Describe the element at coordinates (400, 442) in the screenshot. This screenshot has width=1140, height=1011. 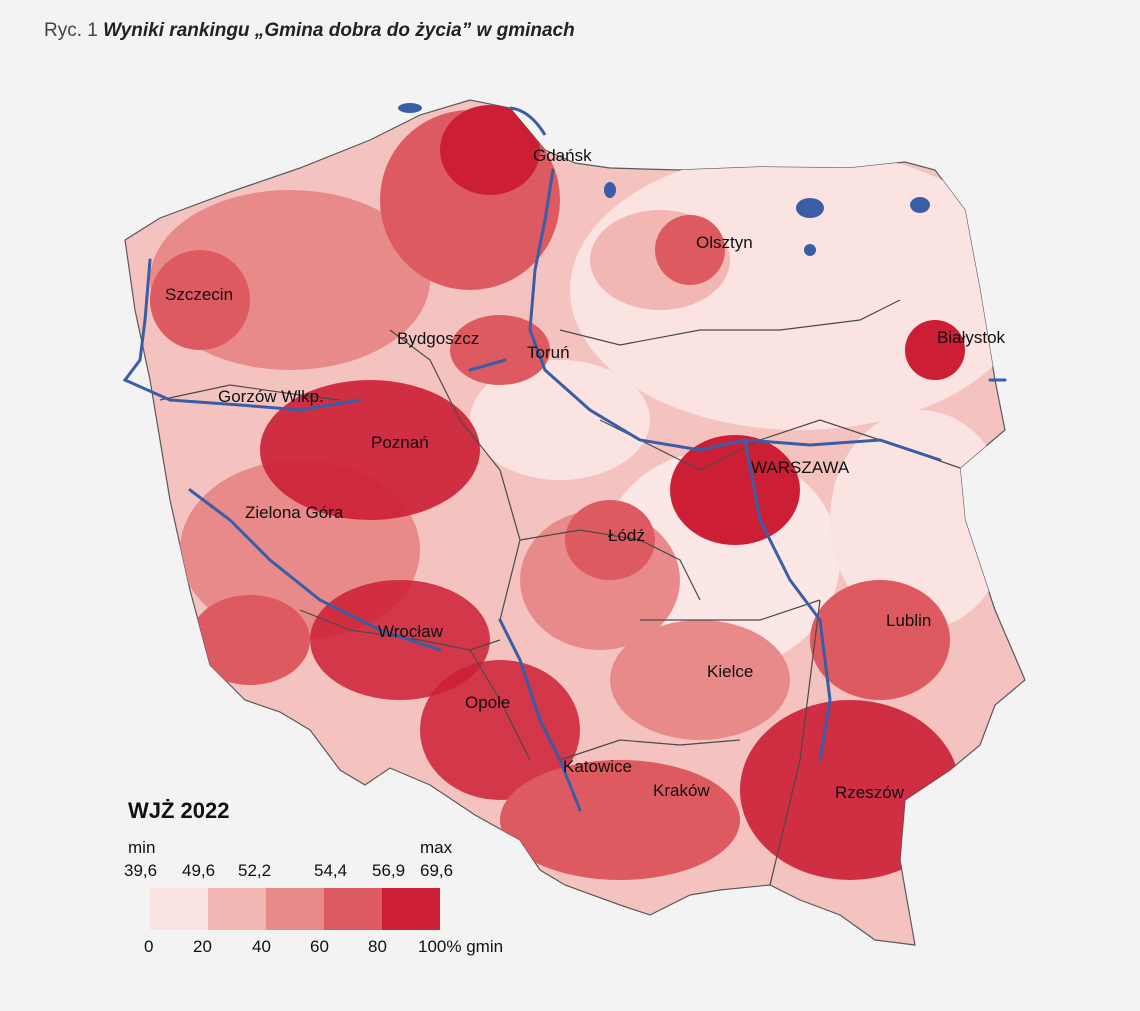
I see `city-label-poznan: Poznań` at that location.